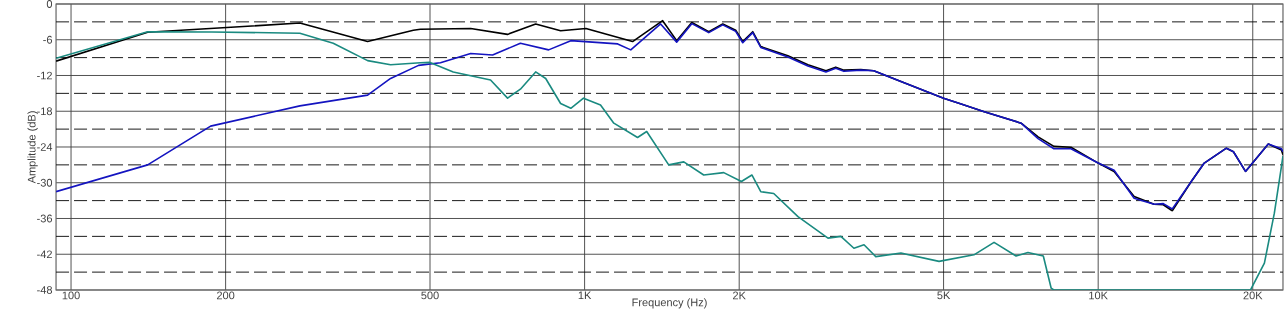 The height and width of the screenshot is (329, 1284). Describe the element at coordinates (1098, 295) in the screenshot. I see `x-tick-label: 10K` at that location.